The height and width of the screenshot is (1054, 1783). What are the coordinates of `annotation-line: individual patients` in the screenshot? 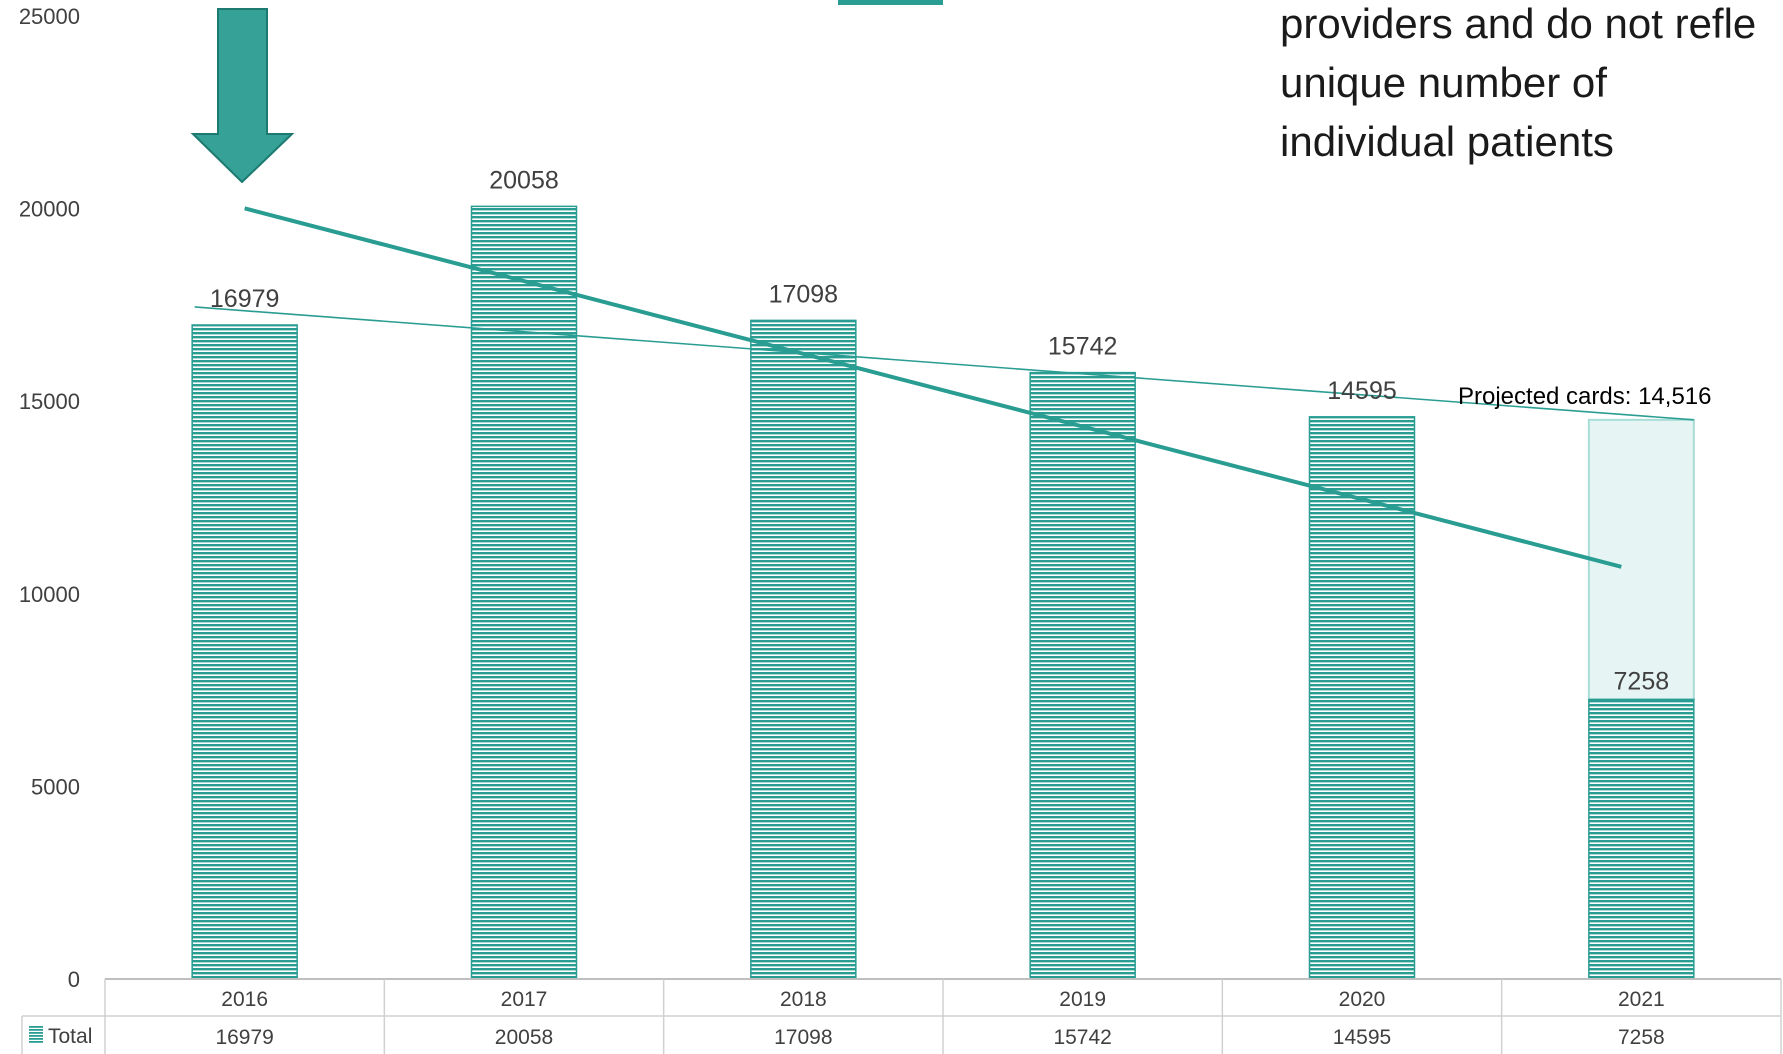 It's located at (1447, 141).